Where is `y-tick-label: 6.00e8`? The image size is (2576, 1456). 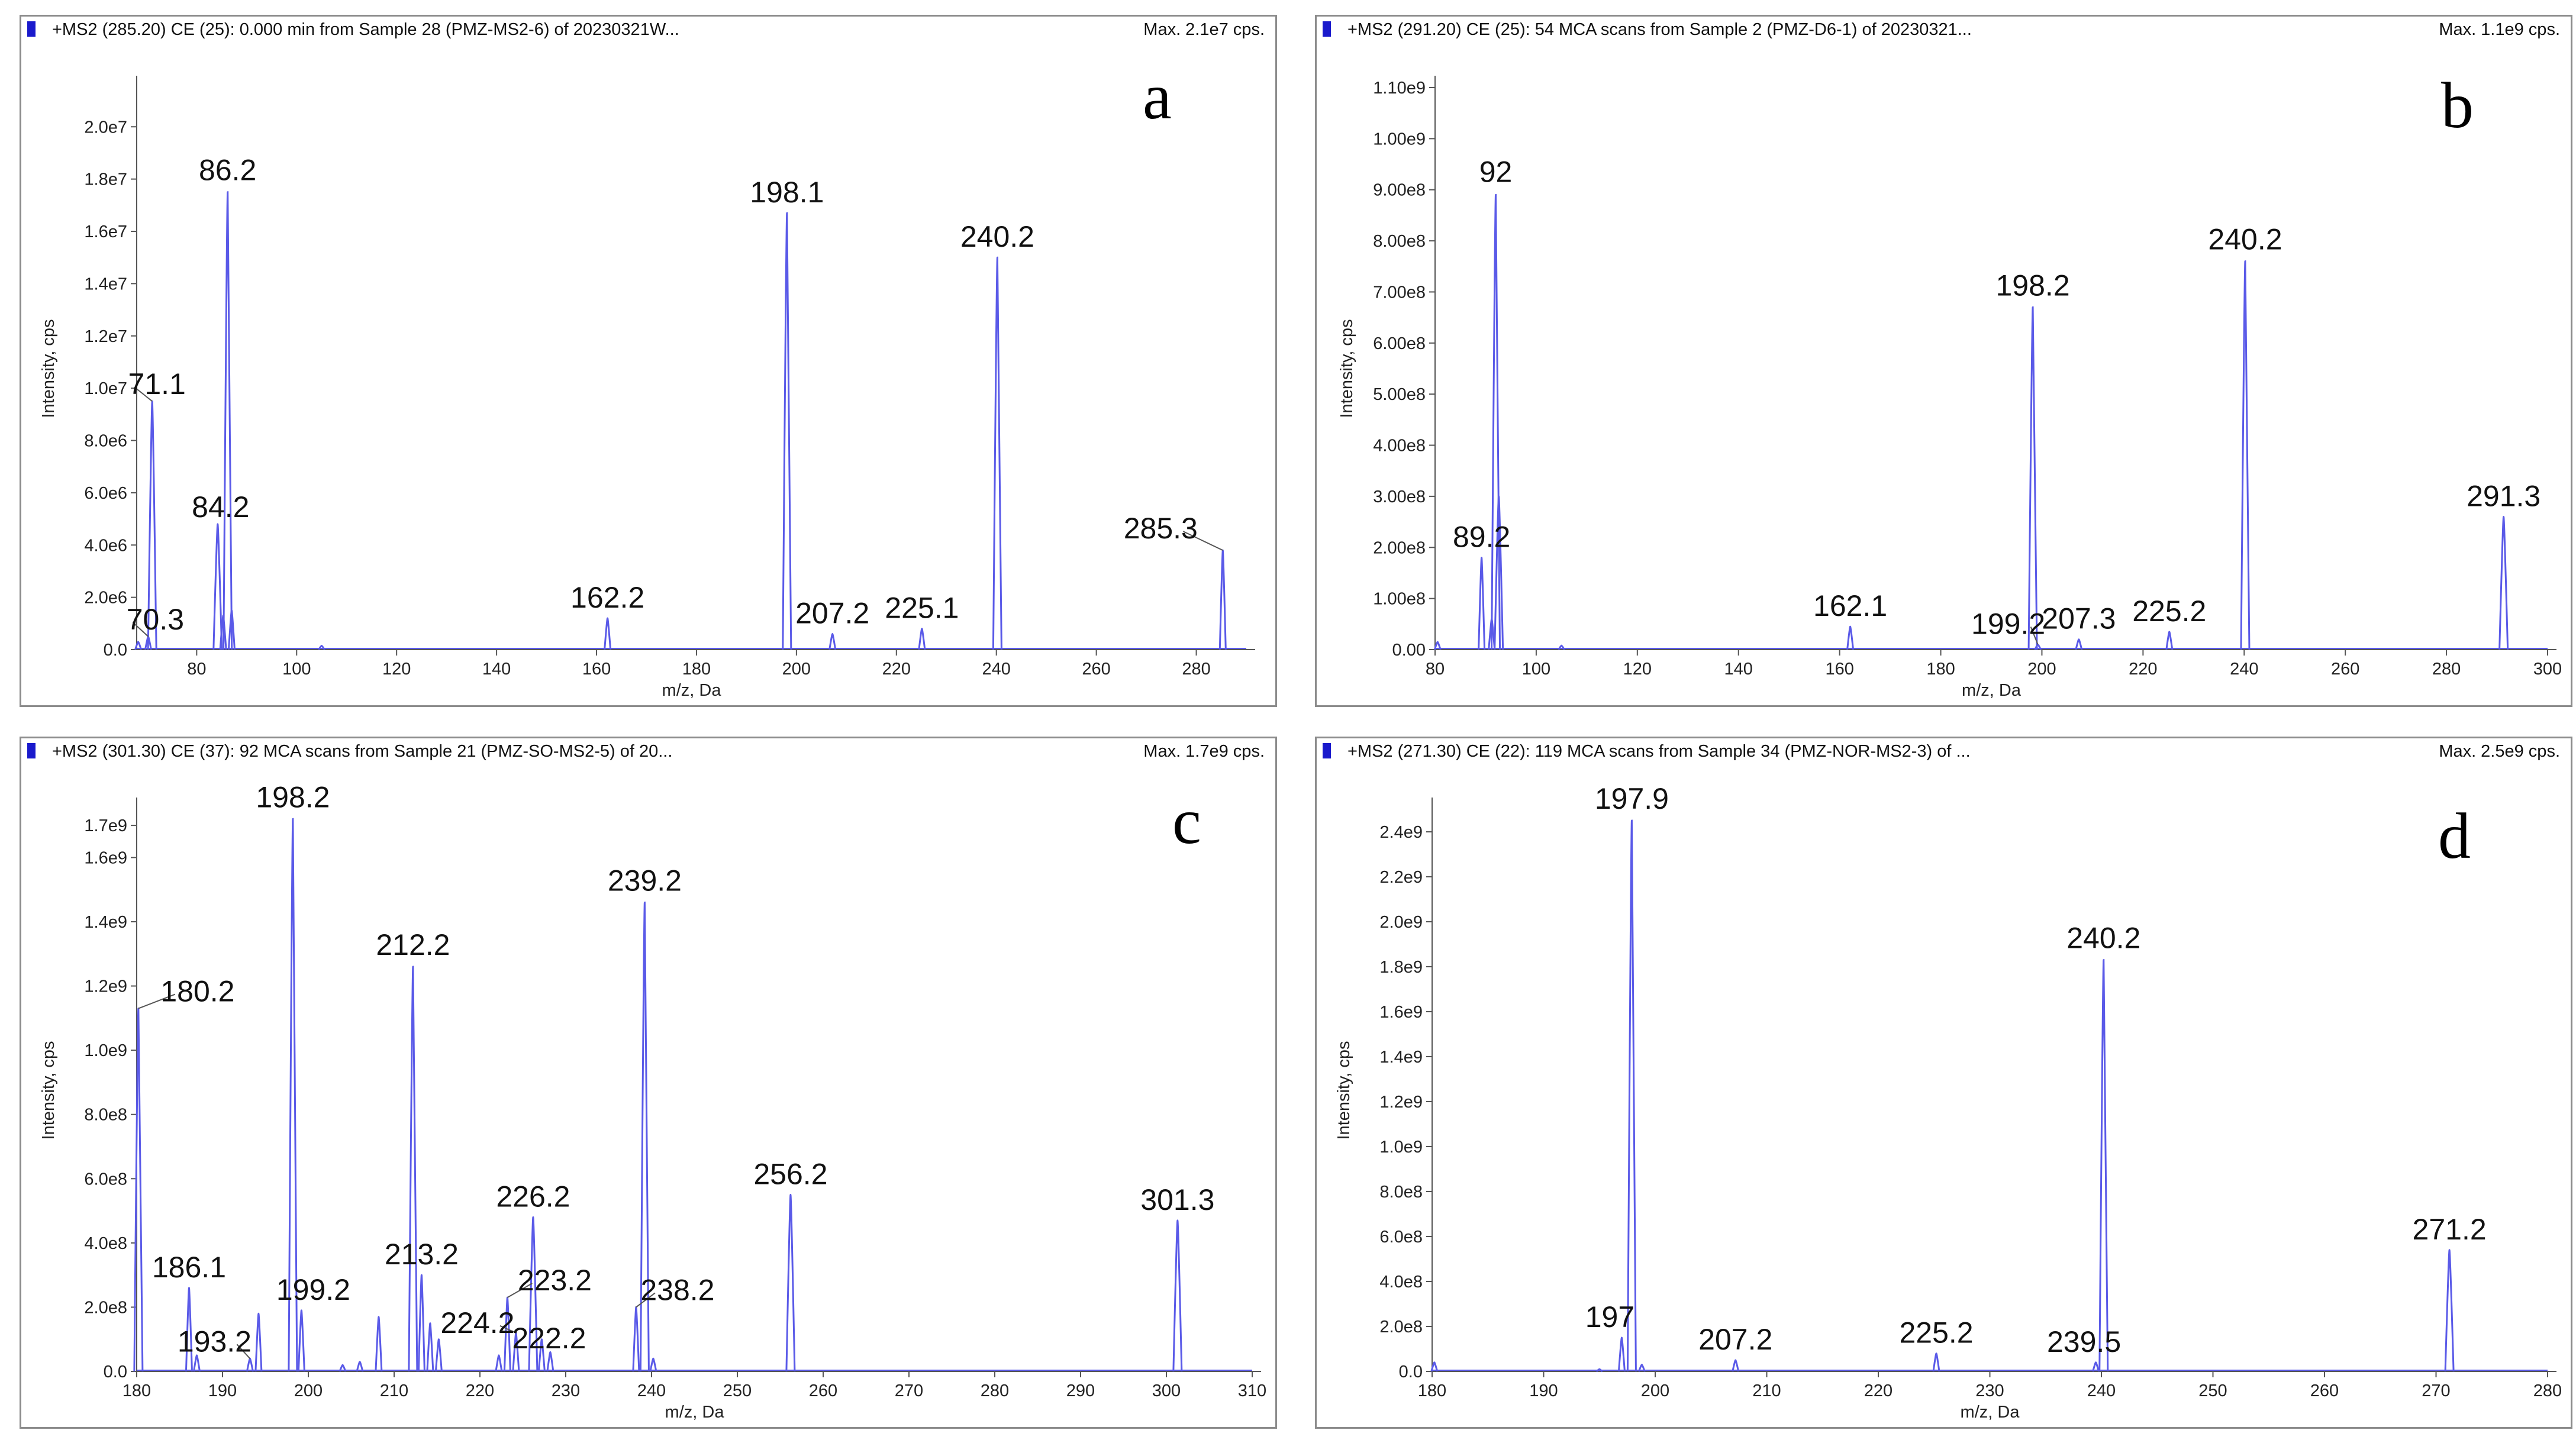
y-tick-label: 6.00e8 is located at coordinates (1399, 343).